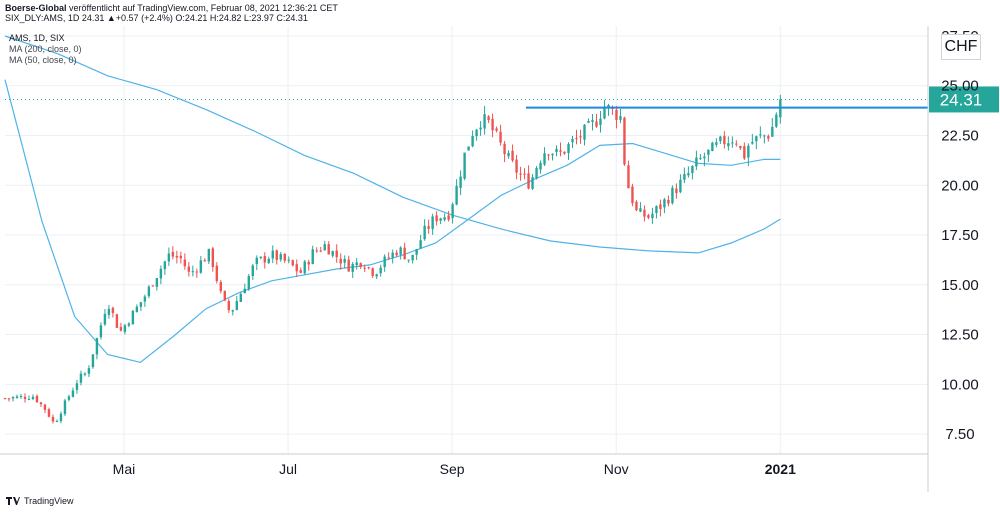 This screenshot has height=514, width=1000. I want to click on currency-button: CHF, so click(961, 47).